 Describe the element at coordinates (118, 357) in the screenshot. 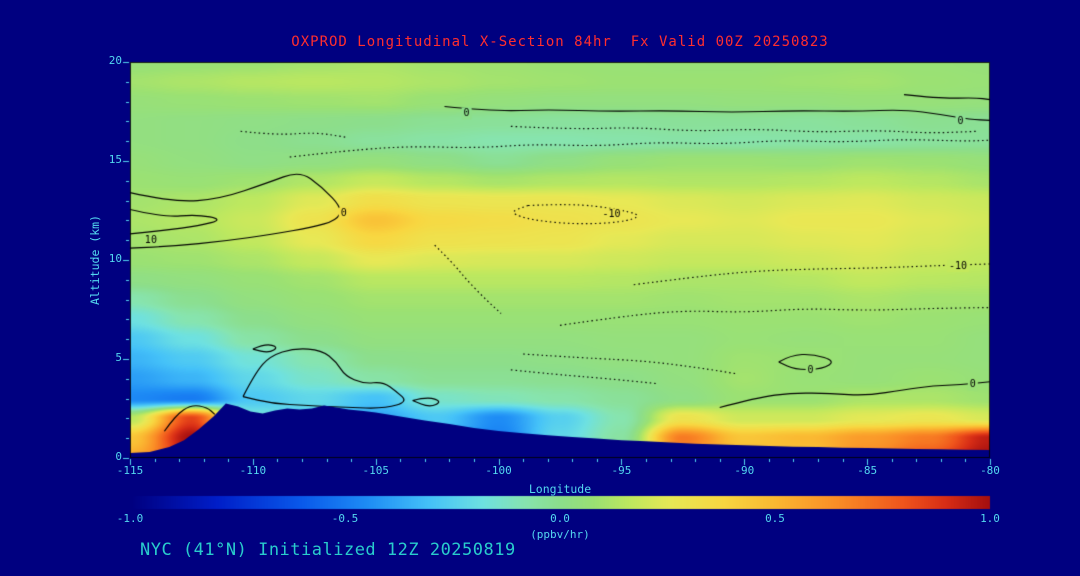

I see `y-tick-label: 5` at that location.